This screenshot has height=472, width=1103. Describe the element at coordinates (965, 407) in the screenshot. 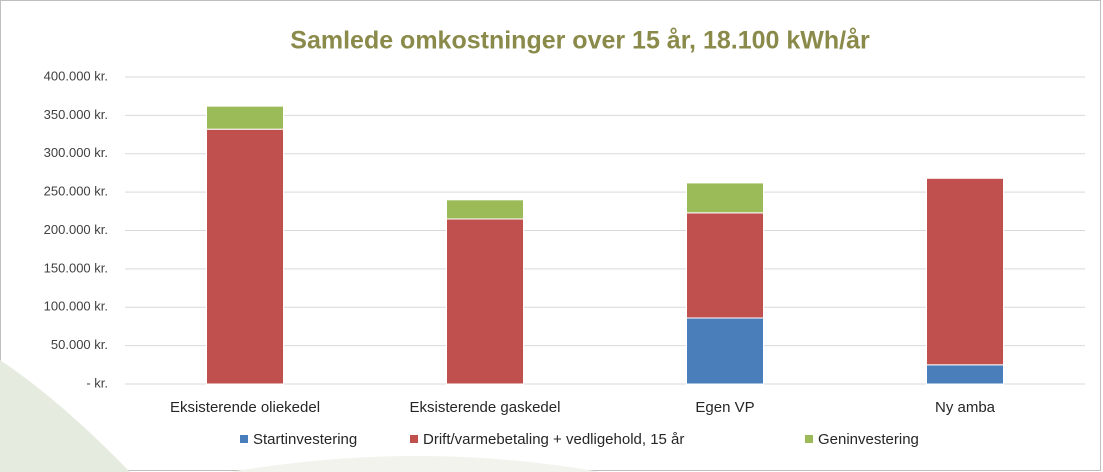

I see `x-tick-label: Ny amba` at that location.